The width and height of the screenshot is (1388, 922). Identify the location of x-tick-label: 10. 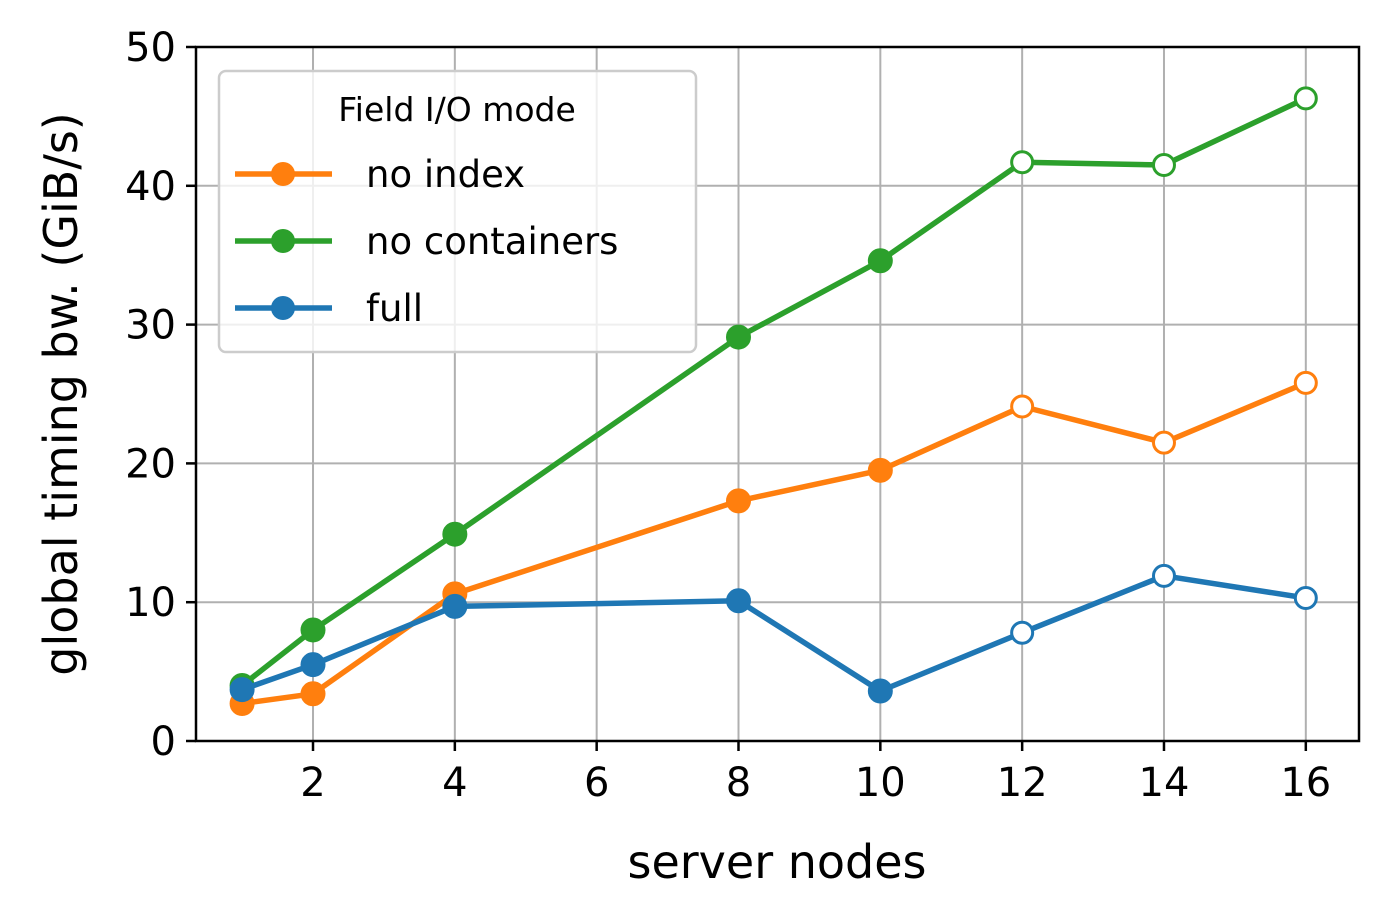
(880, 783).